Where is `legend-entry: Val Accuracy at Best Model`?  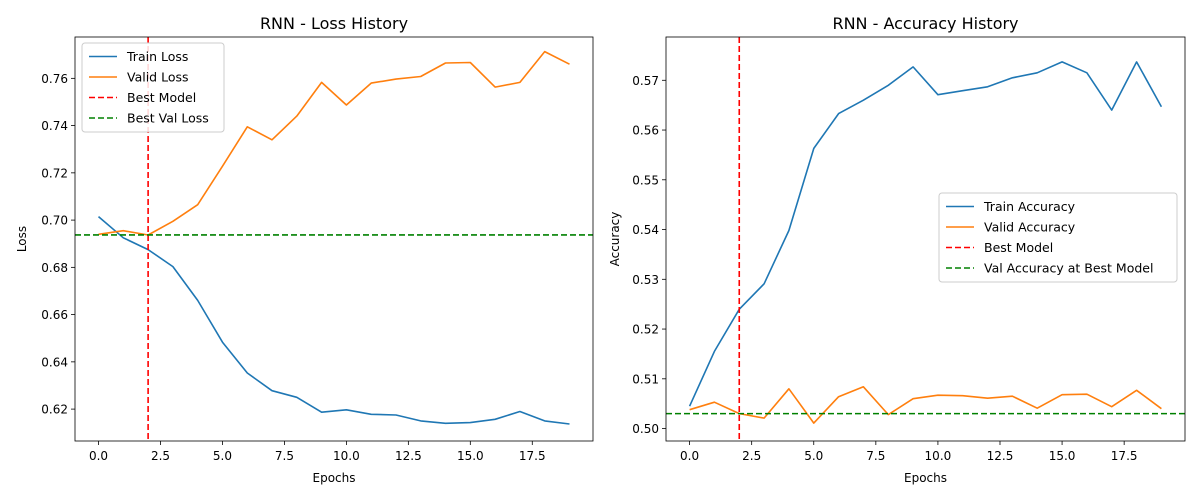 legend-entry: Val Accuracy at Best Model is located at coordinates (1068, 268).